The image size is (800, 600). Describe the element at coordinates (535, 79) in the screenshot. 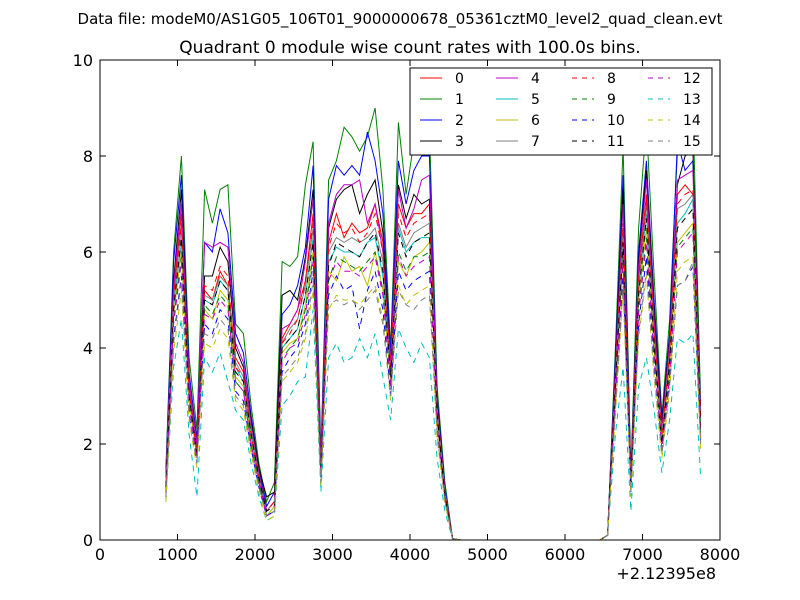

I see `legend-label: 4` at that location.